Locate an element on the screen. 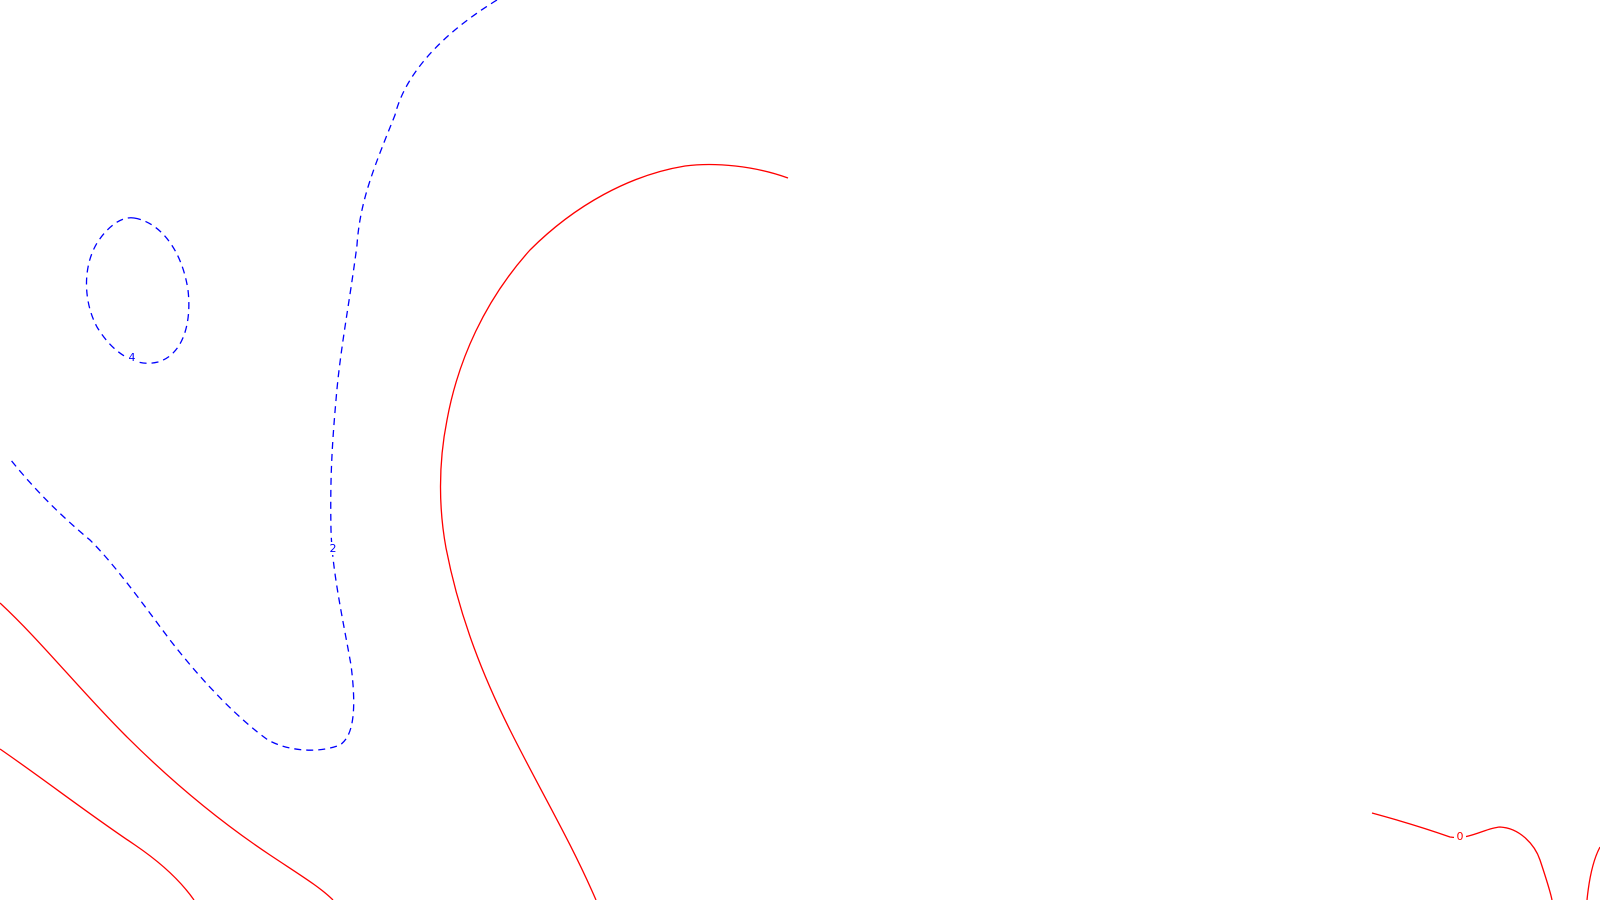 The width and height of the screenshot is (1600, 900). contour-label-4-group: 4 is located at coordinates (132, 357).